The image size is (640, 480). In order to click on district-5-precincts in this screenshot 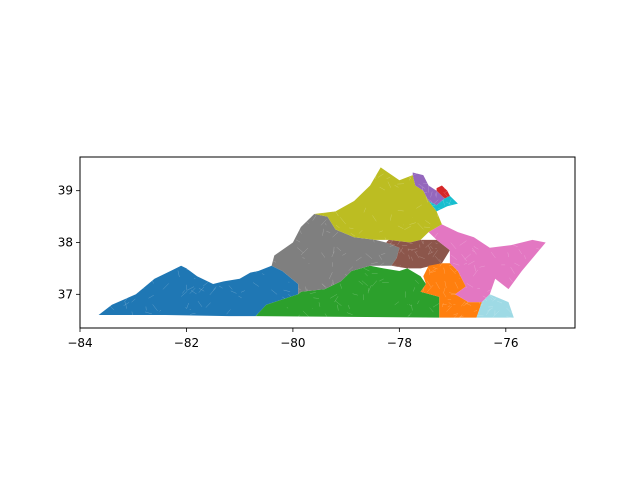, I will do `click(418, 254)`.